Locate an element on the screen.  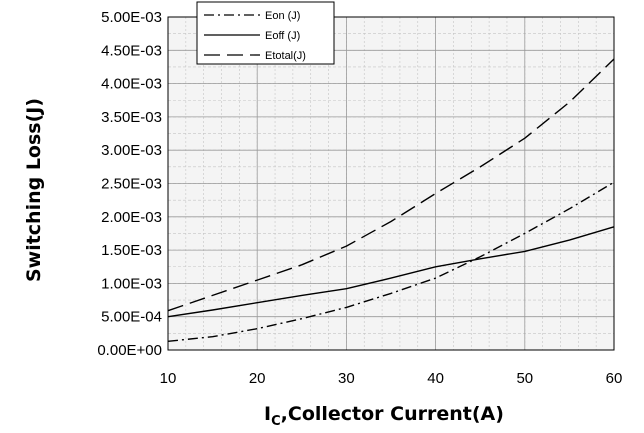
y-tick-label: 2.00E-03 is located at coordinates (131, 217).